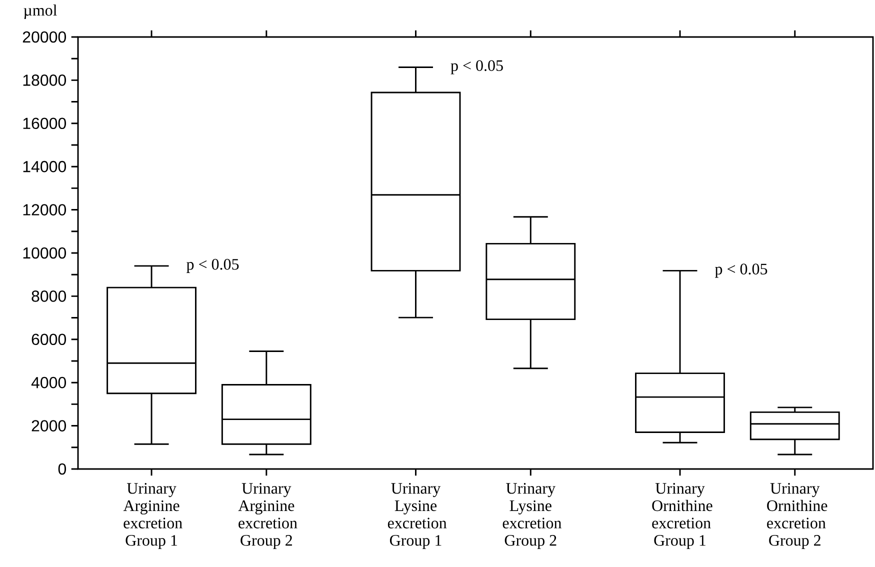 The image size is (875, 567). Describe the element at coordinates (417, 516) in the screenshot. I see `x-tick-label: Urinary Lysine excretion Group 1` at that location.